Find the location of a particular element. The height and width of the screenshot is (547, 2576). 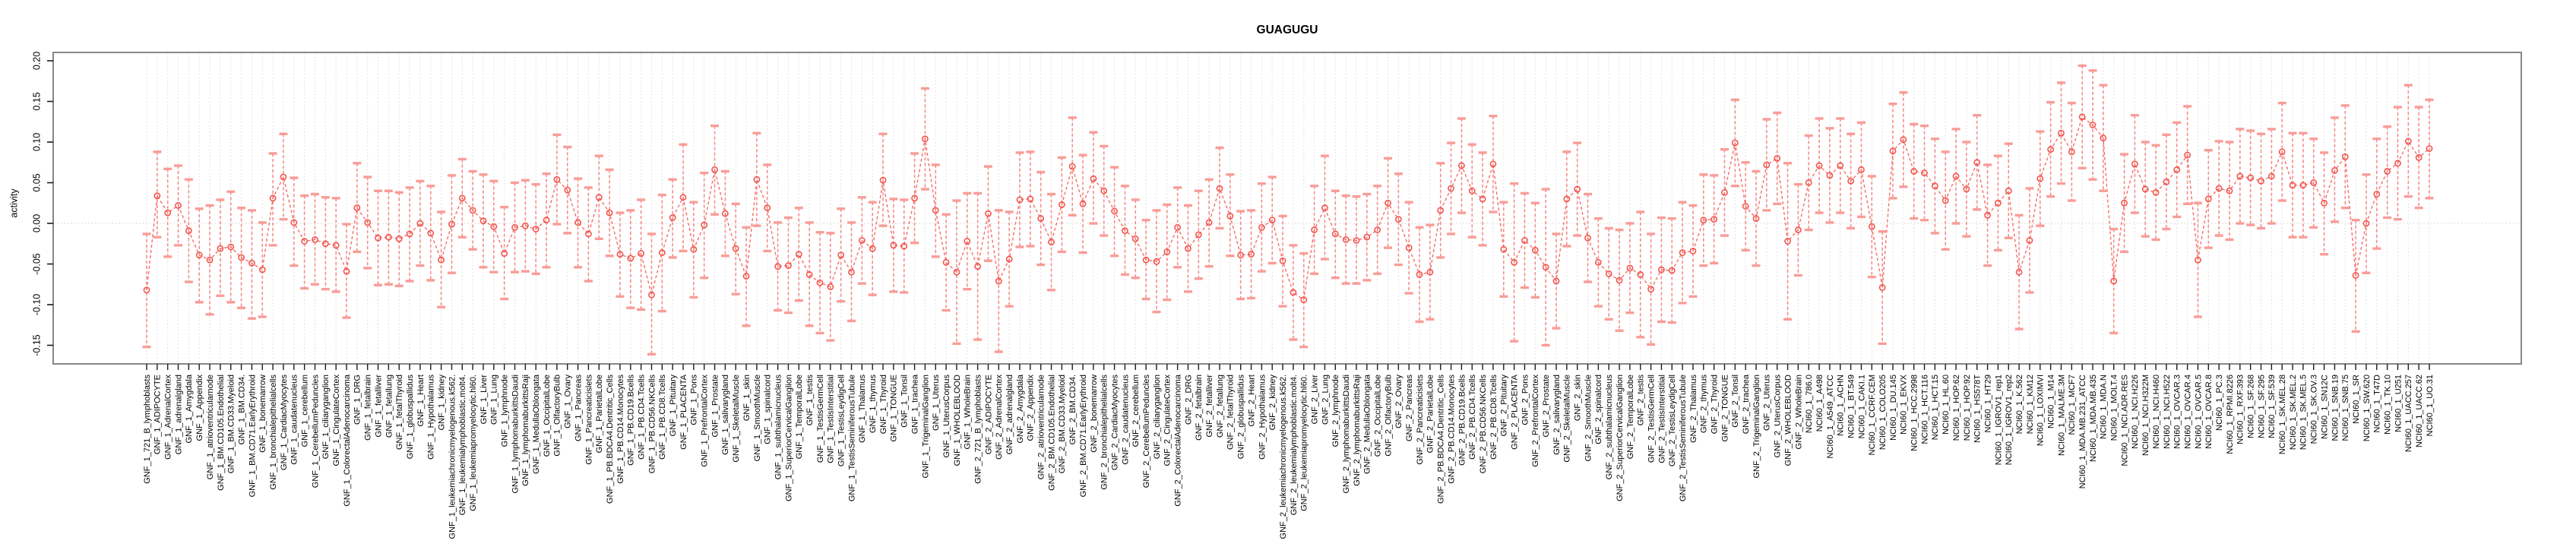

x-tick-label: GNF_1_lymphnode is located at coordinates (506, 411).